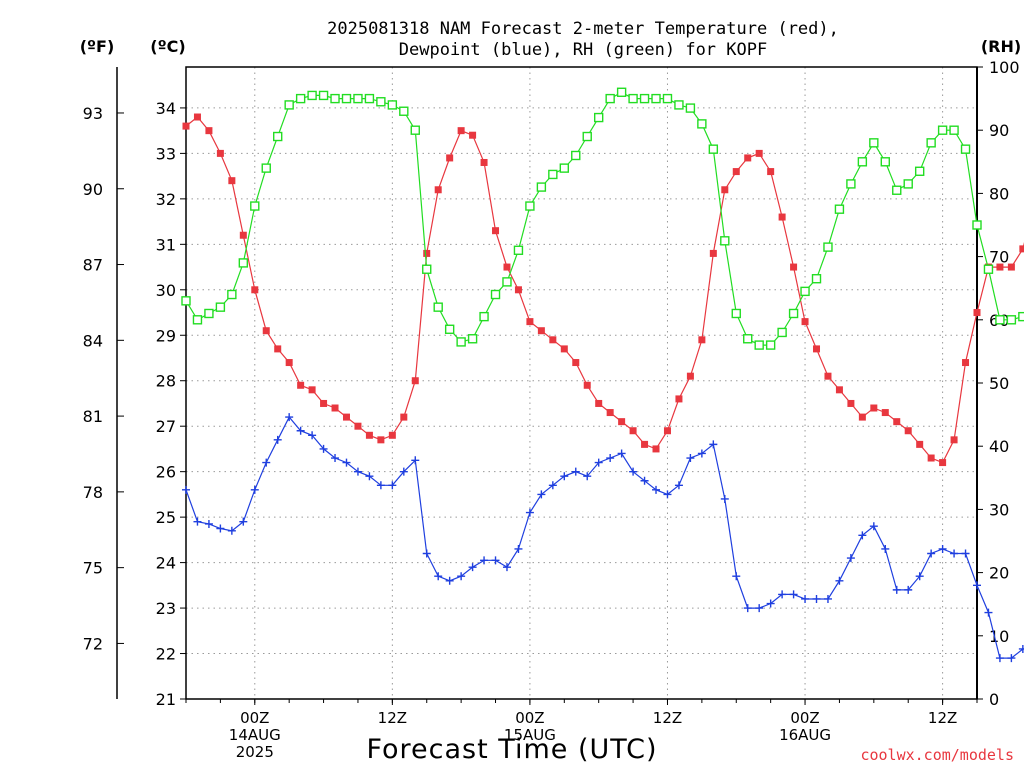  I want to click on rh-tick-label: 10, so click(999, 636).